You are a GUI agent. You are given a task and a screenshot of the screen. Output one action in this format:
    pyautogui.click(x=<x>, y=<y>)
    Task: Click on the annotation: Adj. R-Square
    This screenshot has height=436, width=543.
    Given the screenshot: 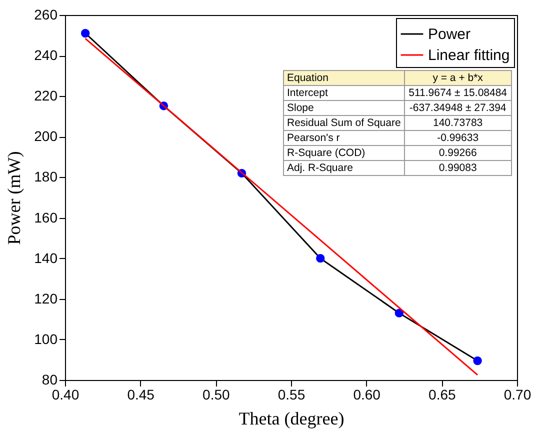 What is the action you would take?
    pyautogui.click(x=344, y=168)
    